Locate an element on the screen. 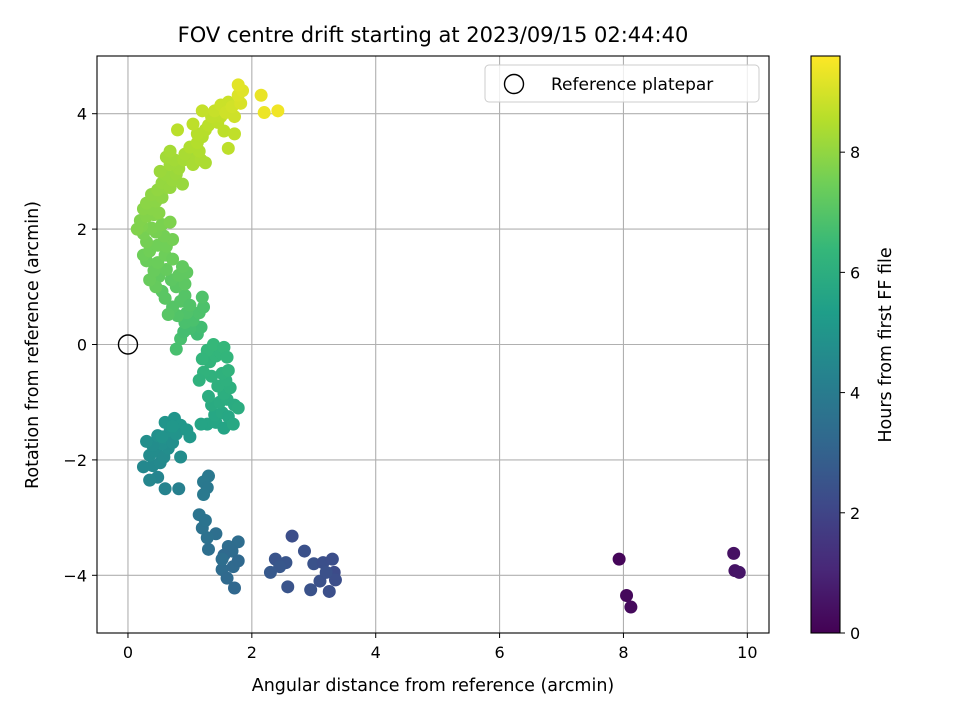  x-tick-label: 4 is located at coordinates (376, 652).